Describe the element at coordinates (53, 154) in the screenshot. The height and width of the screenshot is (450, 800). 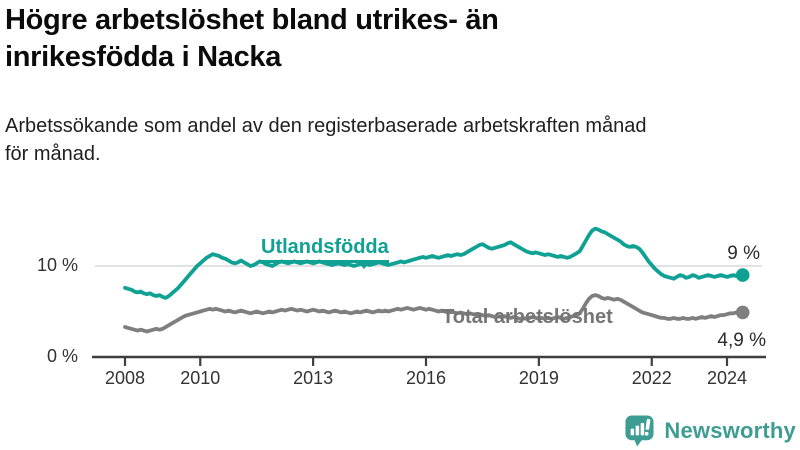
I see `chart-subtitle-line-2: för månad.` at that location.